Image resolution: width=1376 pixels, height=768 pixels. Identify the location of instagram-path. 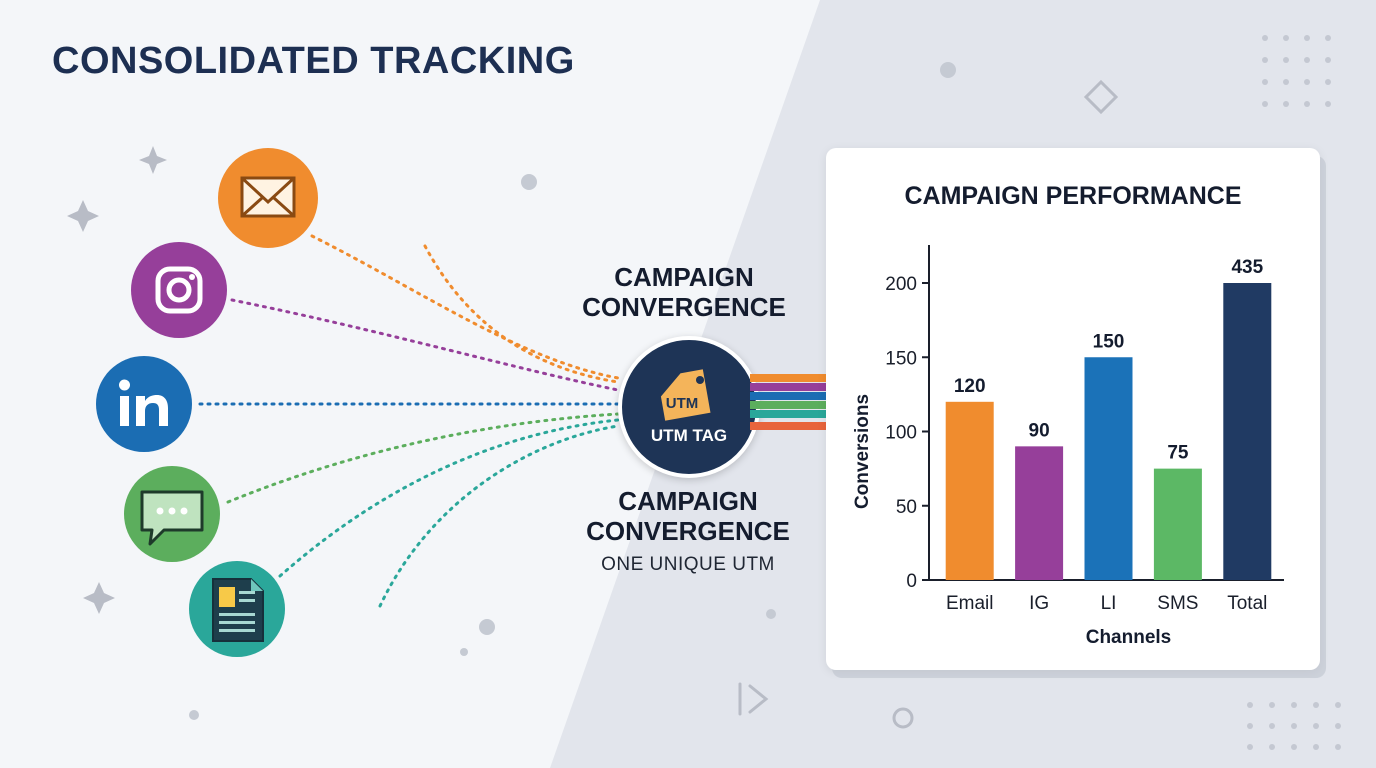
(425, 345).